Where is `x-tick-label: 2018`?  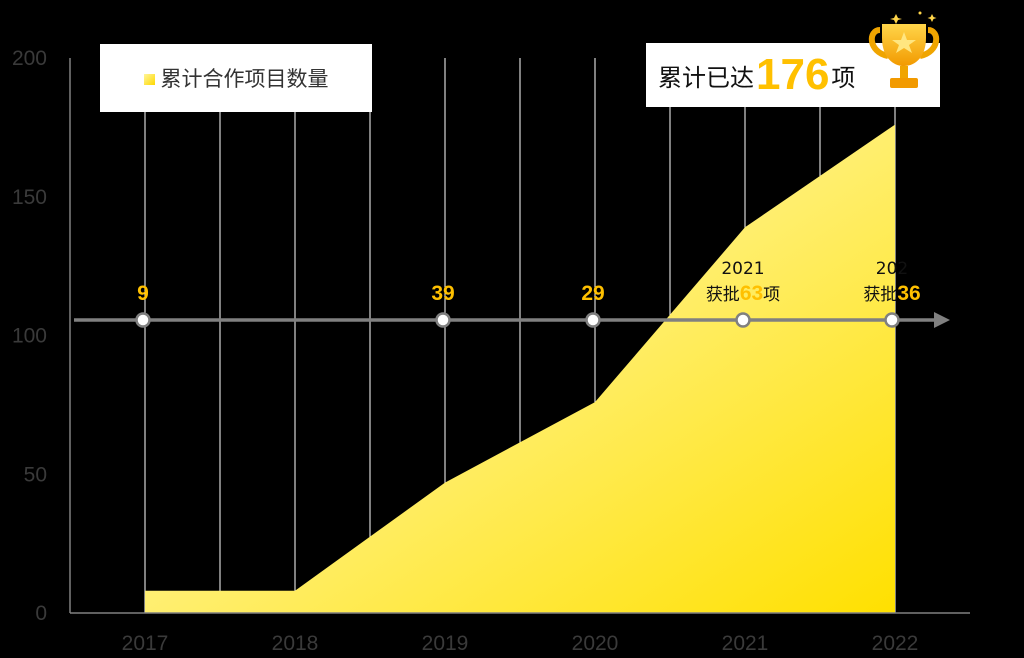
x-tick-label: 2018 is located at coordinates (295, 643).